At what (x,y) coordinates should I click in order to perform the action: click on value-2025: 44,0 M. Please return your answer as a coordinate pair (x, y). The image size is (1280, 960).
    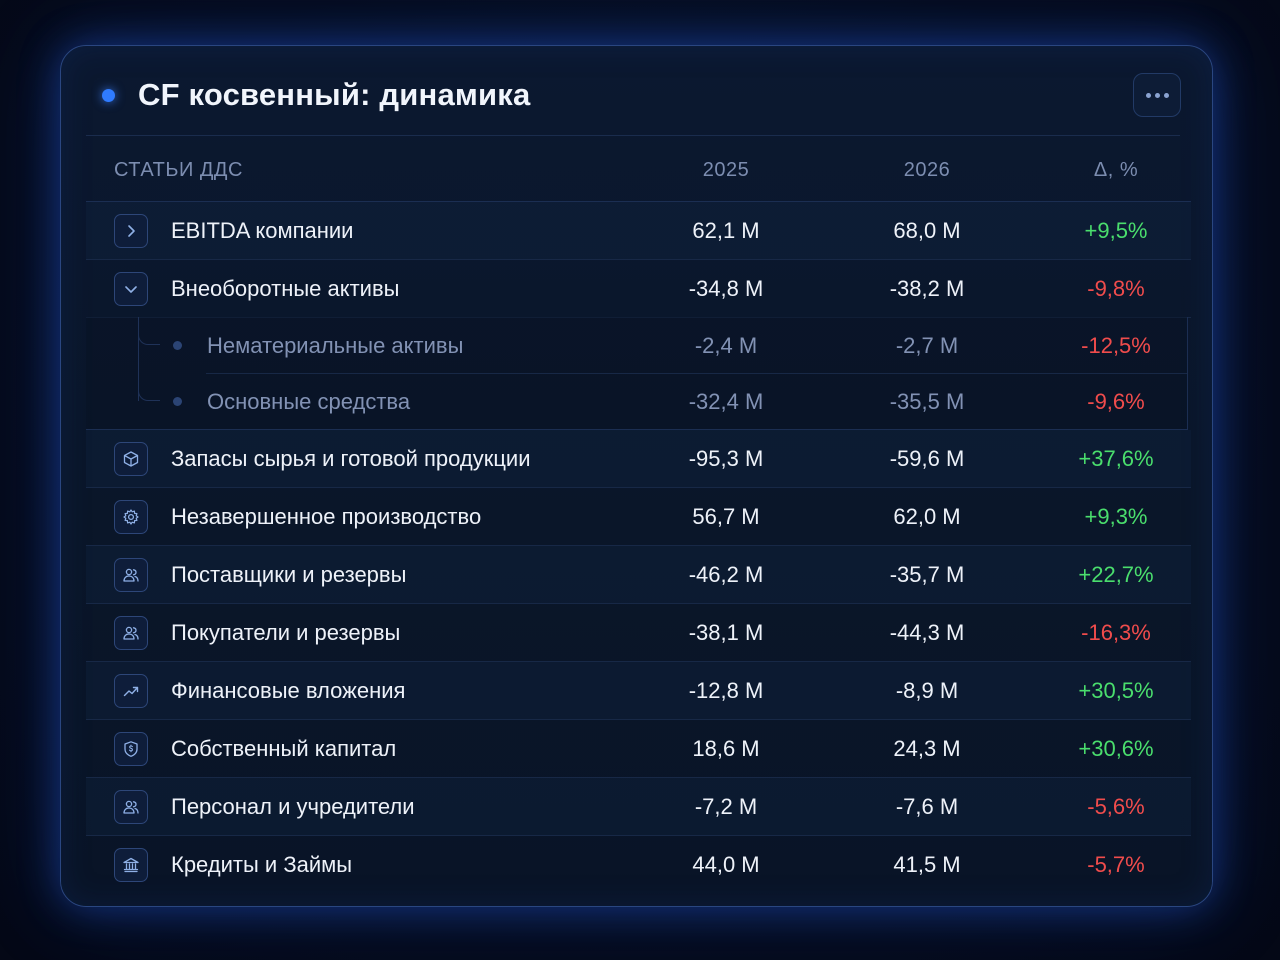
    Looking at the image, I should click on (726, 864).